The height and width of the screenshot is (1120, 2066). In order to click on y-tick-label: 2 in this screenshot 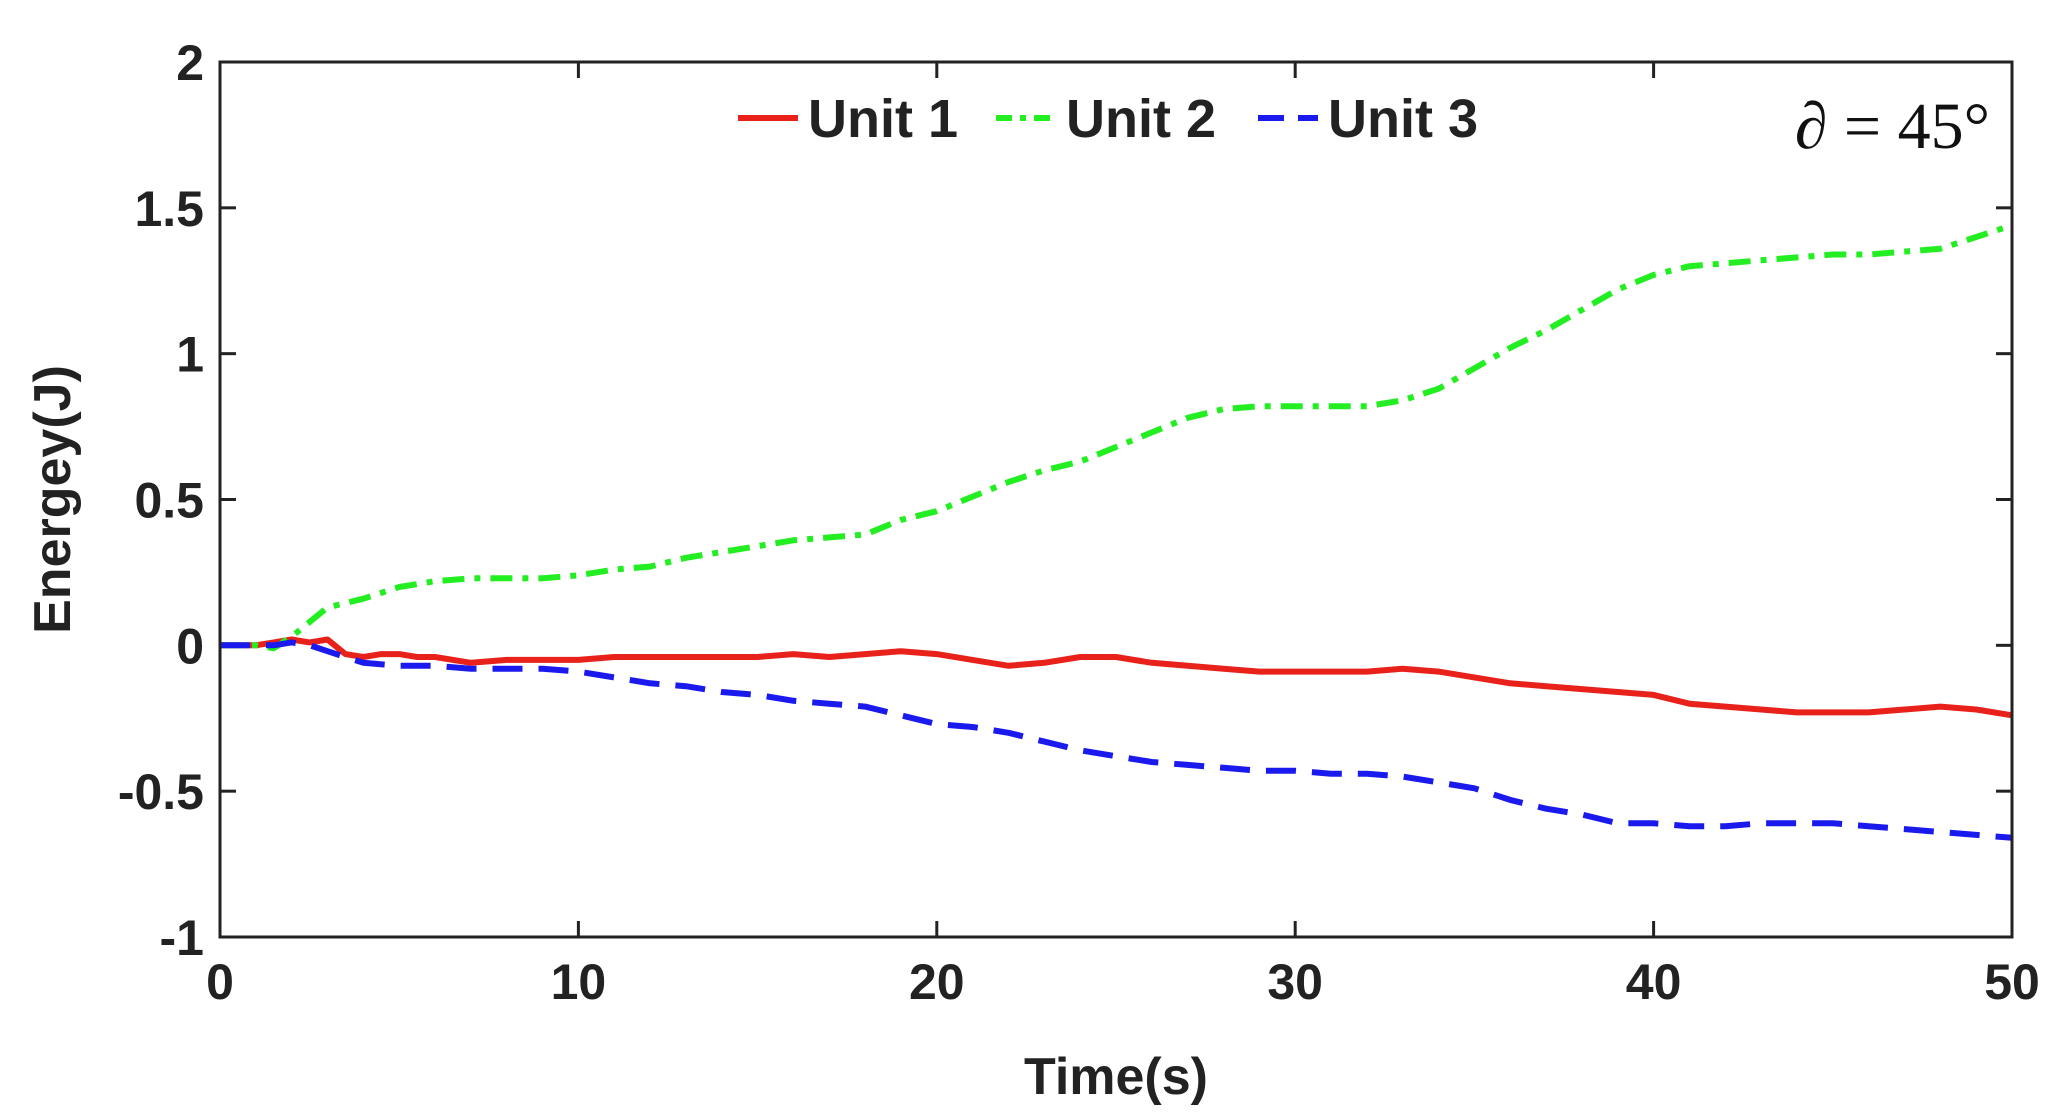, I will do `click(190, 63)`.